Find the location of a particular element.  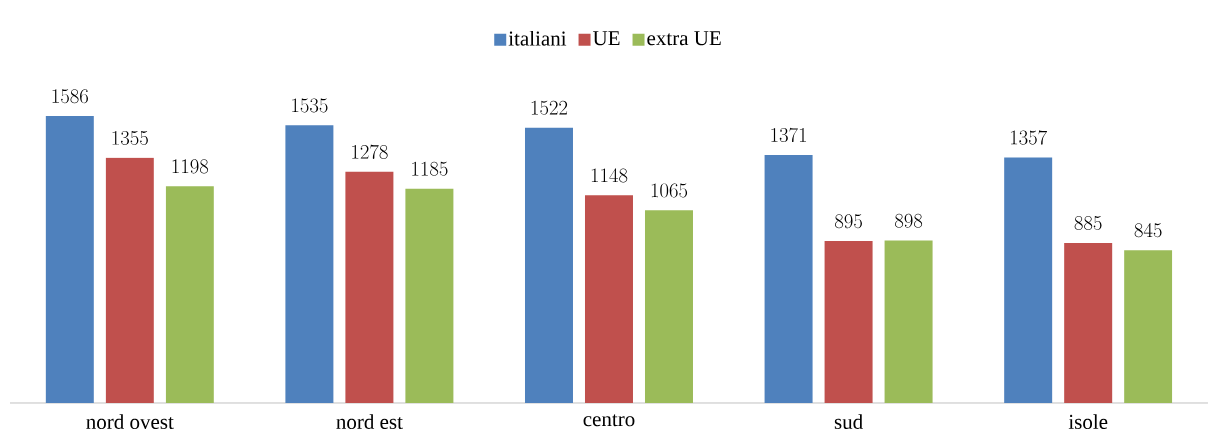

data-label: 1198 is located at coordinates (190, 166).